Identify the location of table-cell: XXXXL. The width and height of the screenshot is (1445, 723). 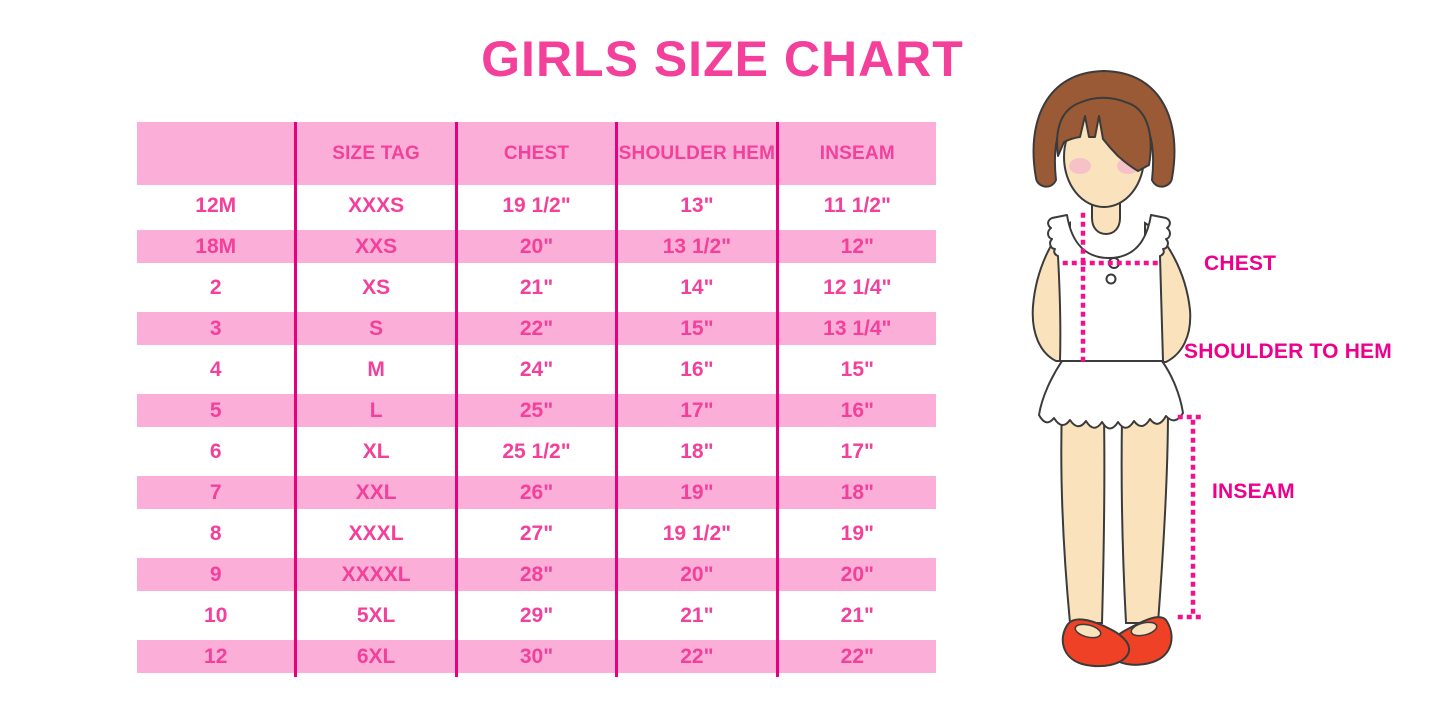
(377, 574).